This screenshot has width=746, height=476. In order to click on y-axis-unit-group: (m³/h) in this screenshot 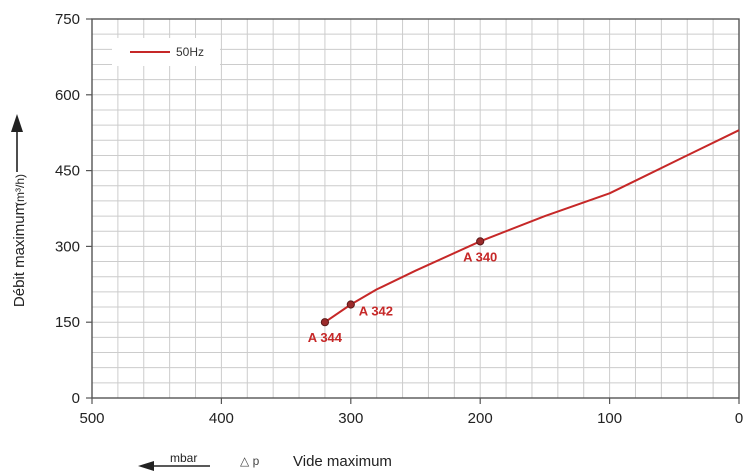, I will do `click(20, 190)`.